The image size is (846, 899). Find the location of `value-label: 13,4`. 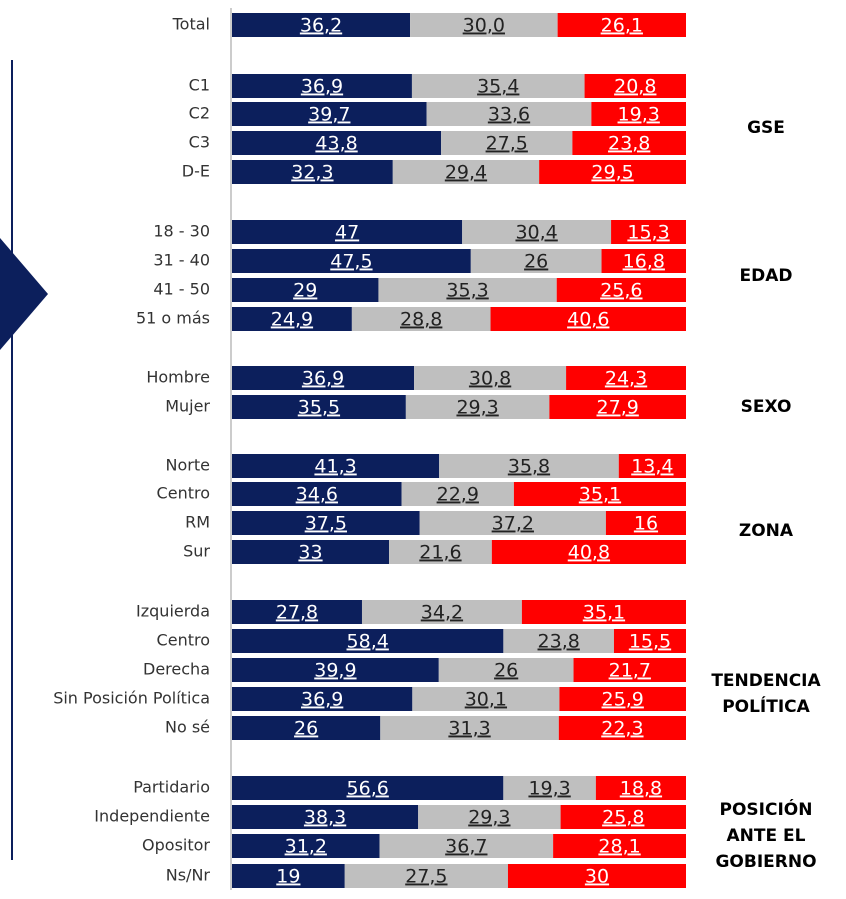

value-label: 13,4 is located at coordinates (652, 467).